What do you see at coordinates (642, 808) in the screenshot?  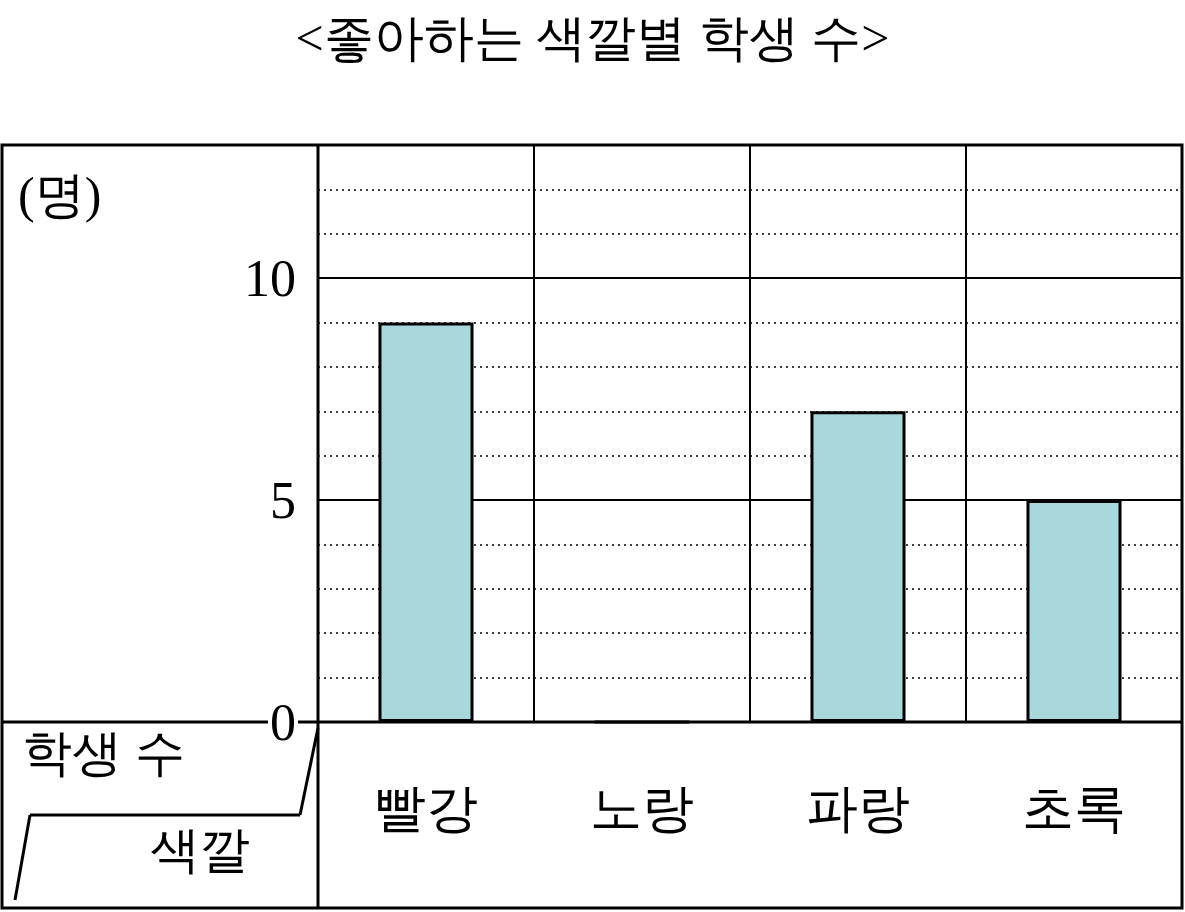 I see `x-tick-label: 노랑` at bounding box center [642, 808].